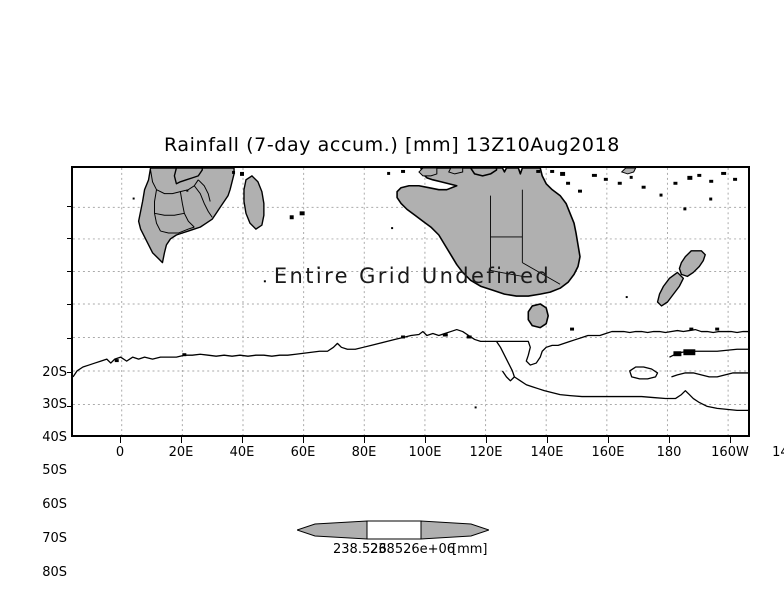  Describe the element at coordinates (242, 452) in the screenshot. I see `xtick-label-40e: 40E` at that location.